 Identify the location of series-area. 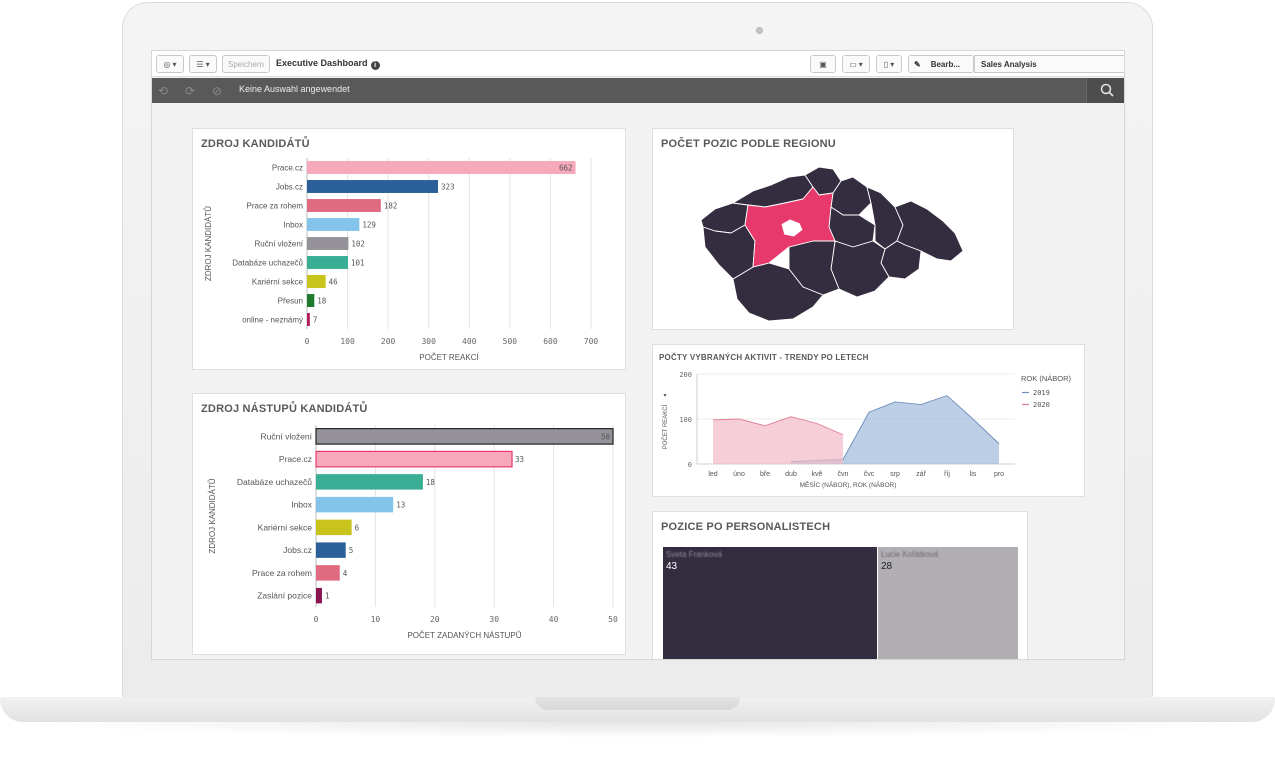
(778, 440).